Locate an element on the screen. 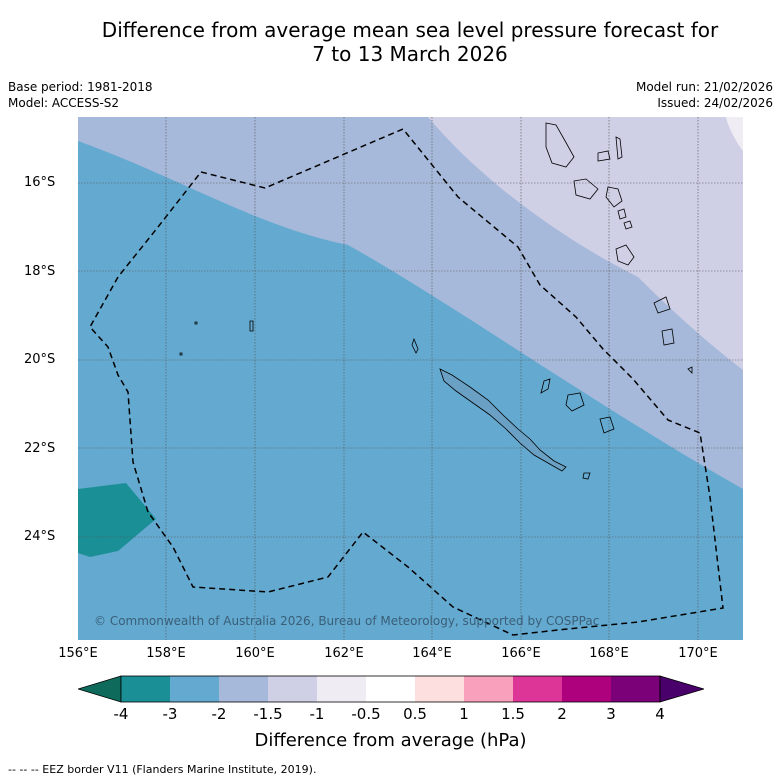 The image size is (781, 781). colorbar-tick: 4 is located at coordinates (660, 714).